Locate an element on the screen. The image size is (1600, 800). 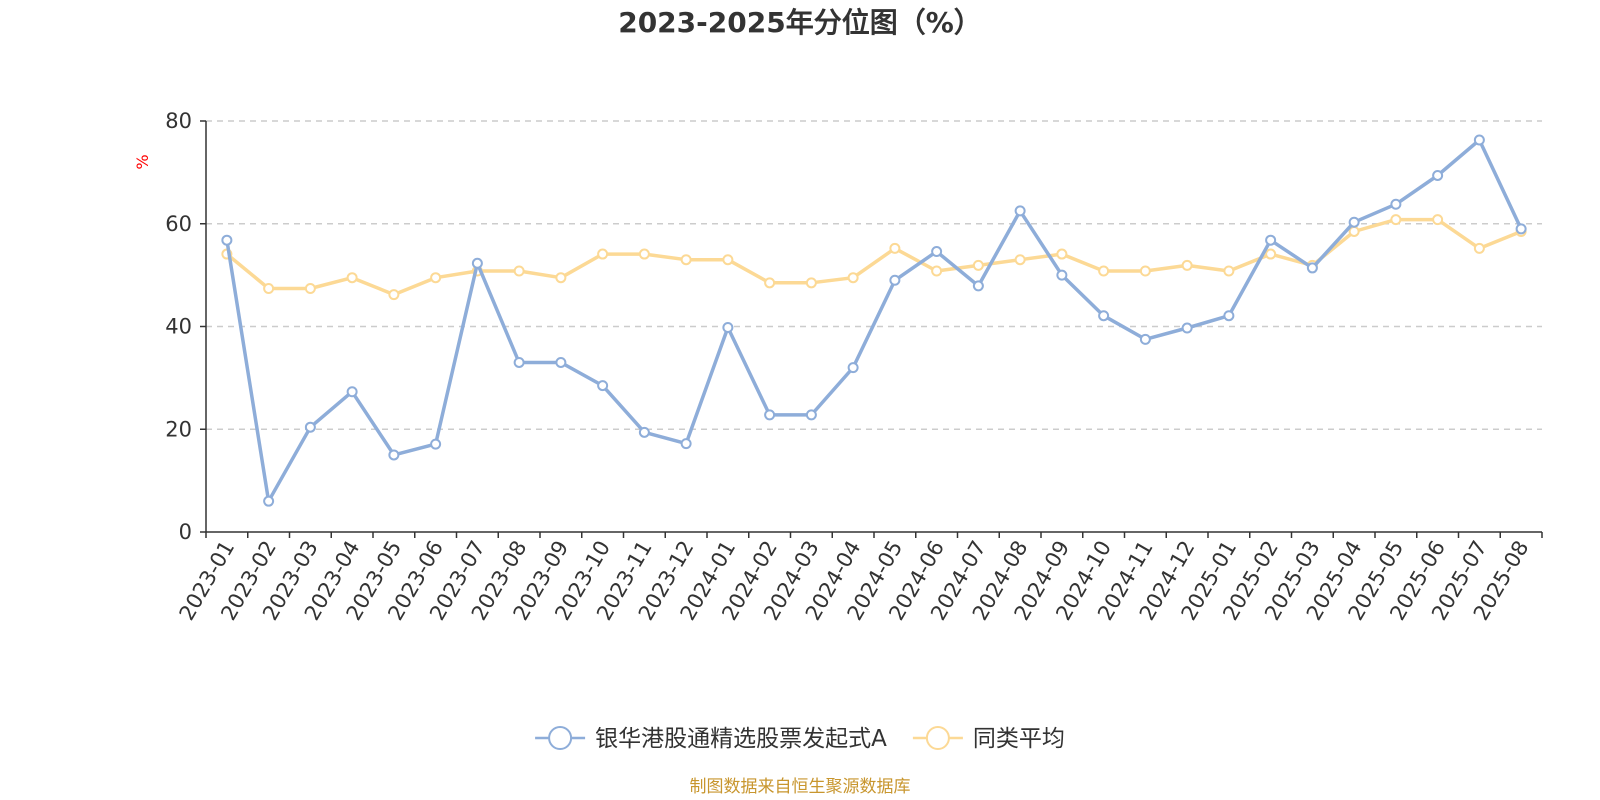
legend-item-0: 银华港股通精选股票发起式A is located at coordinates (711, 739).